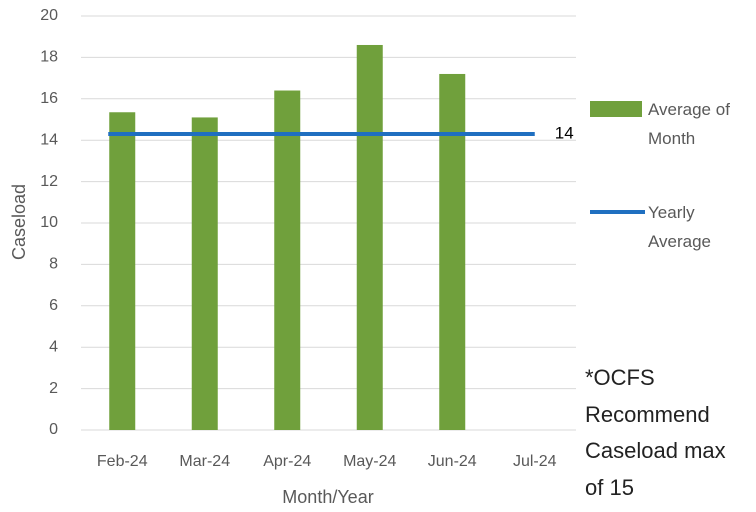  Describe the element at coordinates (369, 461) in the screenshot. I see `x-tick-label: May-24` at that location.